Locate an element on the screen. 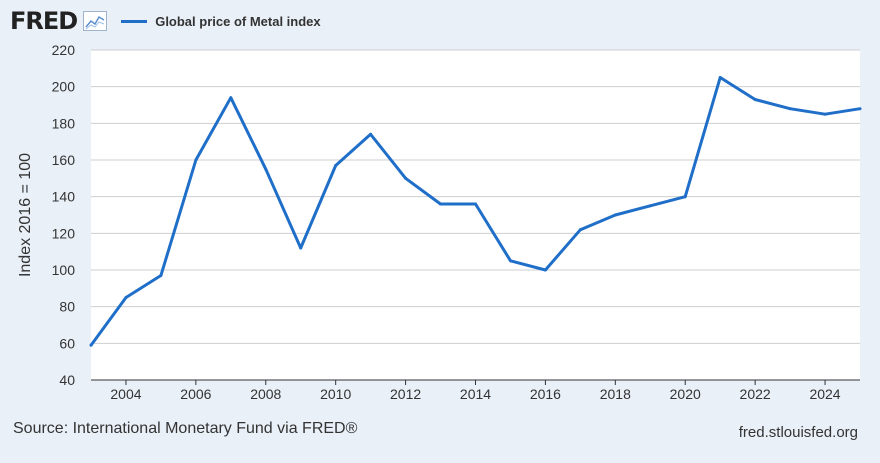 This screenshot has width=880, height=463. x-tick-label: 2016 is located at coordinates (545, 394).